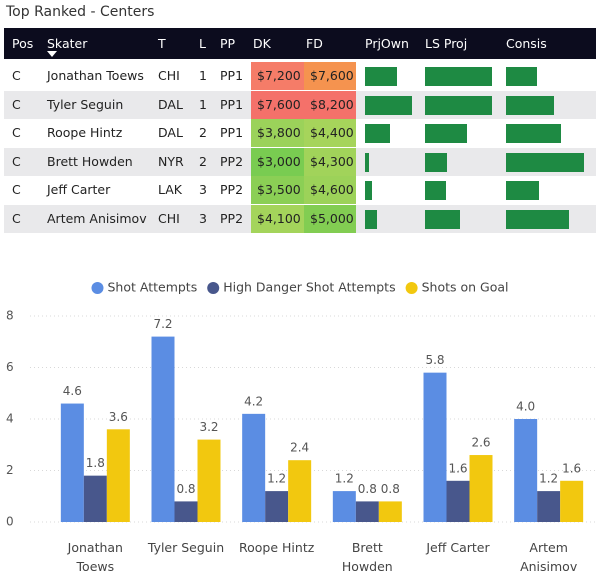  What do you see at coordinates (330, 104) in the screenshot?
I see `salary-cell: $8,200` at bounding box center [330, 104].